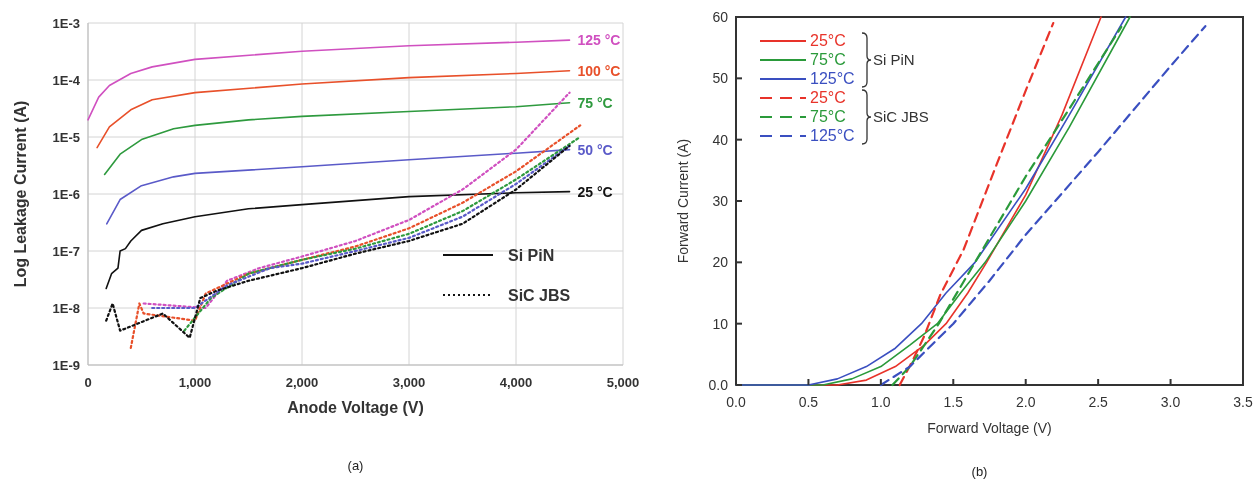 The height and width of the screenshot is (483, 1260). What do you see at coordinates (599, 70) in the screenshot?
I see `series-label: 100 °C` at bounding box center [599, 70].